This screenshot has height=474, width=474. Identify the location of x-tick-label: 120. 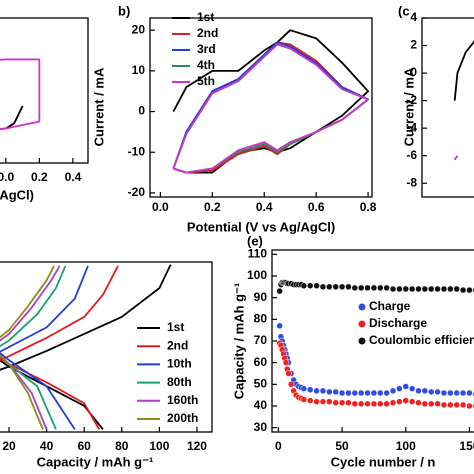
(197, 446).